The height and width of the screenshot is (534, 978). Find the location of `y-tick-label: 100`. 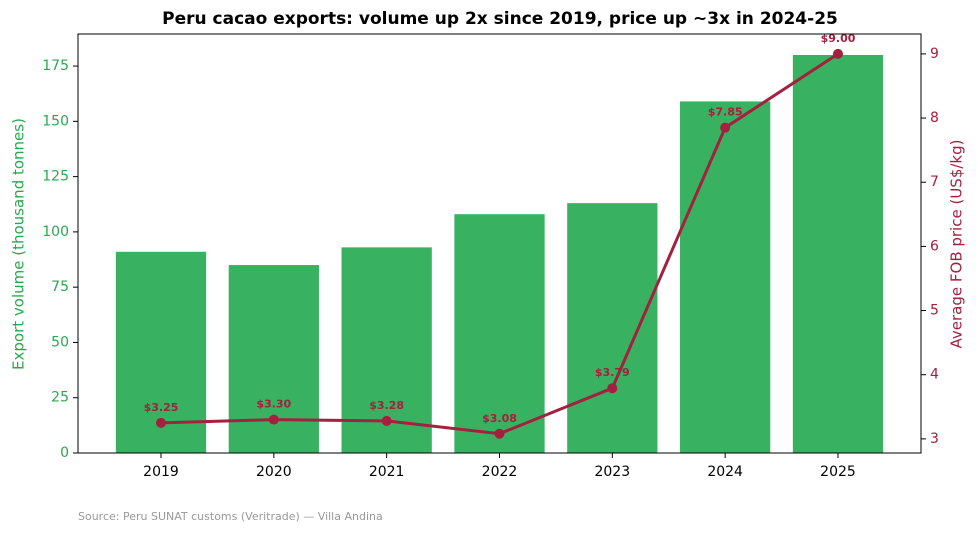

y-tick-label: 100 is located at coordinates (55, 232).